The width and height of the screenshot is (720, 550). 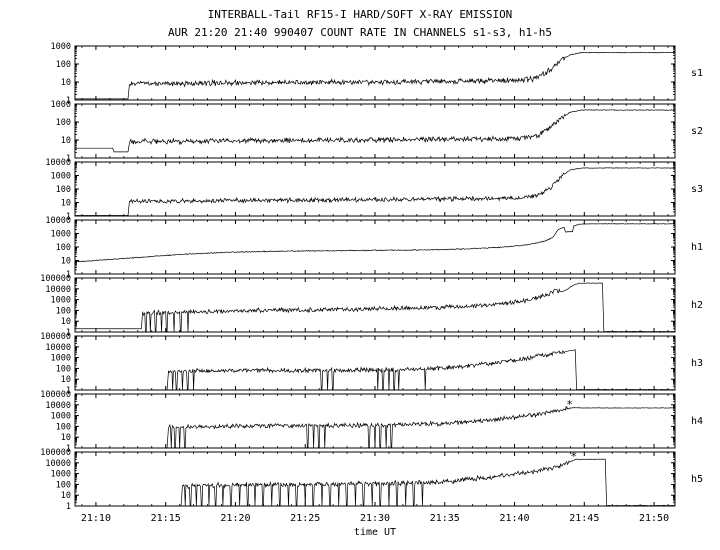 What do you see at coordinates (697, 73) in the screenshot?
I see `panel-label-s1: s1` at bounding box center [697, 73].